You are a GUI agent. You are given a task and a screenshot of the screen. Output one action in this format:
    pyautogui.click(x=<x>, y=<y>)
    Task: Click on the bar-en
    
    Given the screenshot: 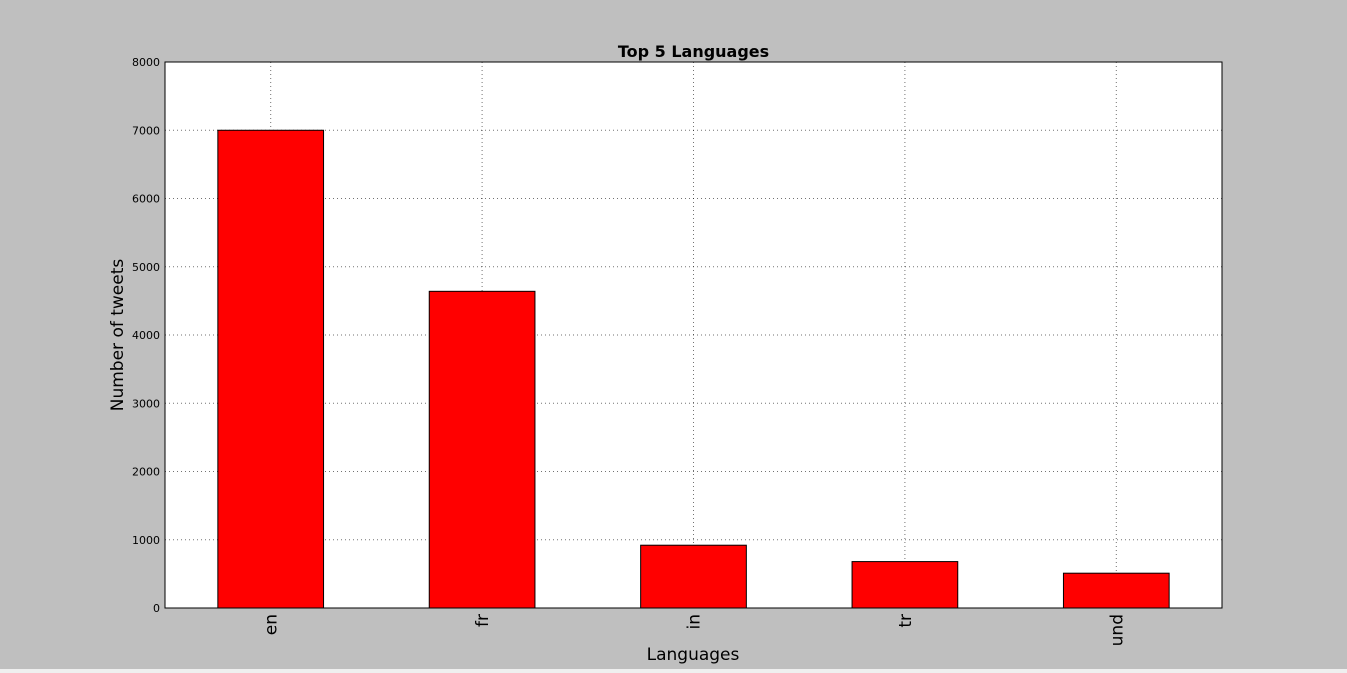 What is the action you would take?
    pyautogui.click(x=271, y=369)
    